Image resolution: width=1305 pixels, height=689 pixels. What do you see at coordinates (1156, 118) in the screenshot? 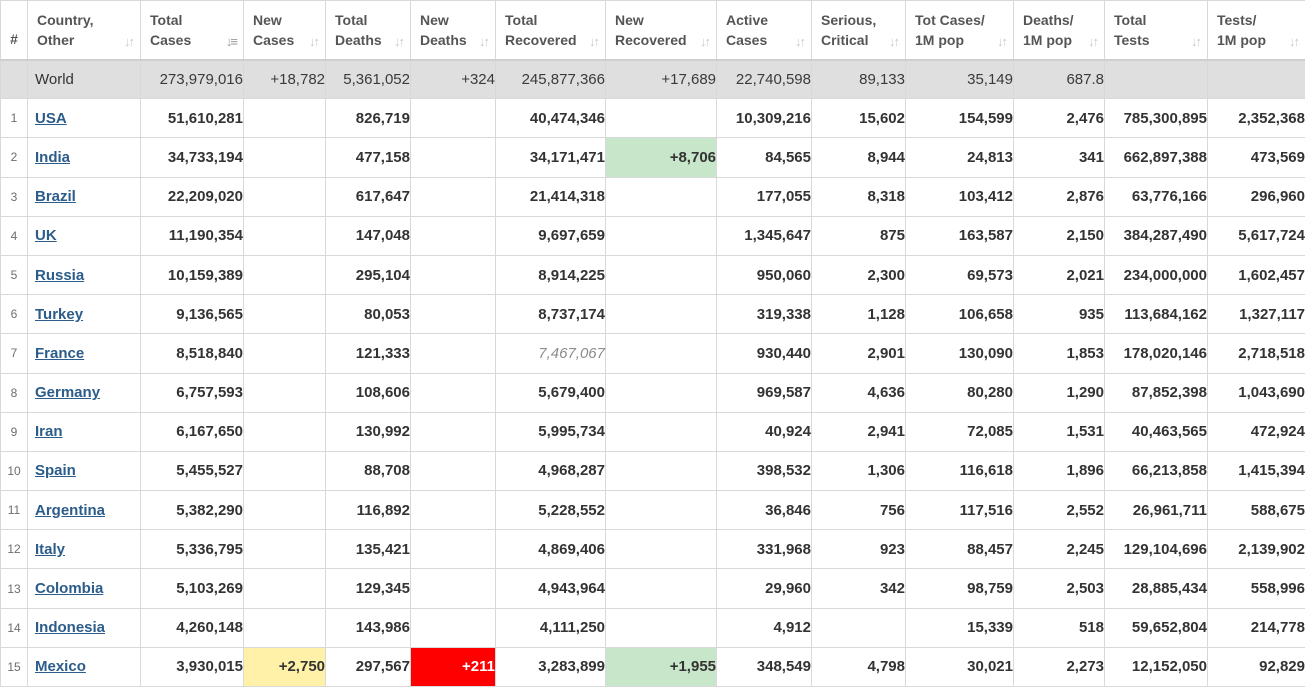
I see `total-tests-cell: 785,300,895` at bounding box center [1156, 118].